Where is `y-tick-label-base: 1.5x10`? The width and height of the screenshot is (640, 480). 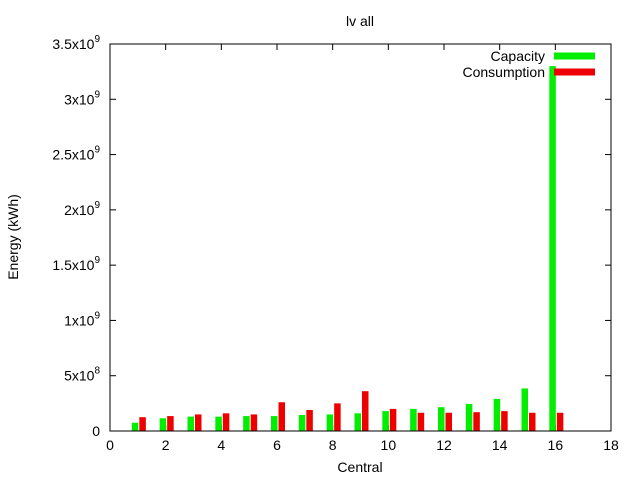 y-tick-label-base: 1.5x10 is located at coordinates (73, 265).